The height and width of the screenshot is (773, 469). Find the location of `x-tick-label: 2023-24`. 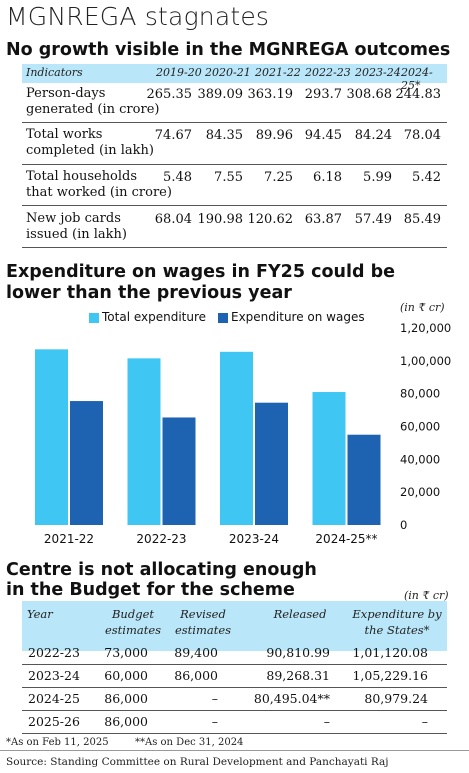

x-tick-label: 2023-24 is located at coordinates (254, 539).